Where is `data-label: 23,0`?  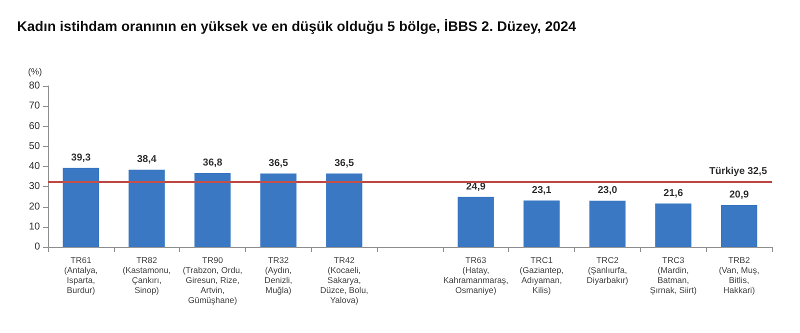 data-label: 23,0 is located at coordinates (608, 190).